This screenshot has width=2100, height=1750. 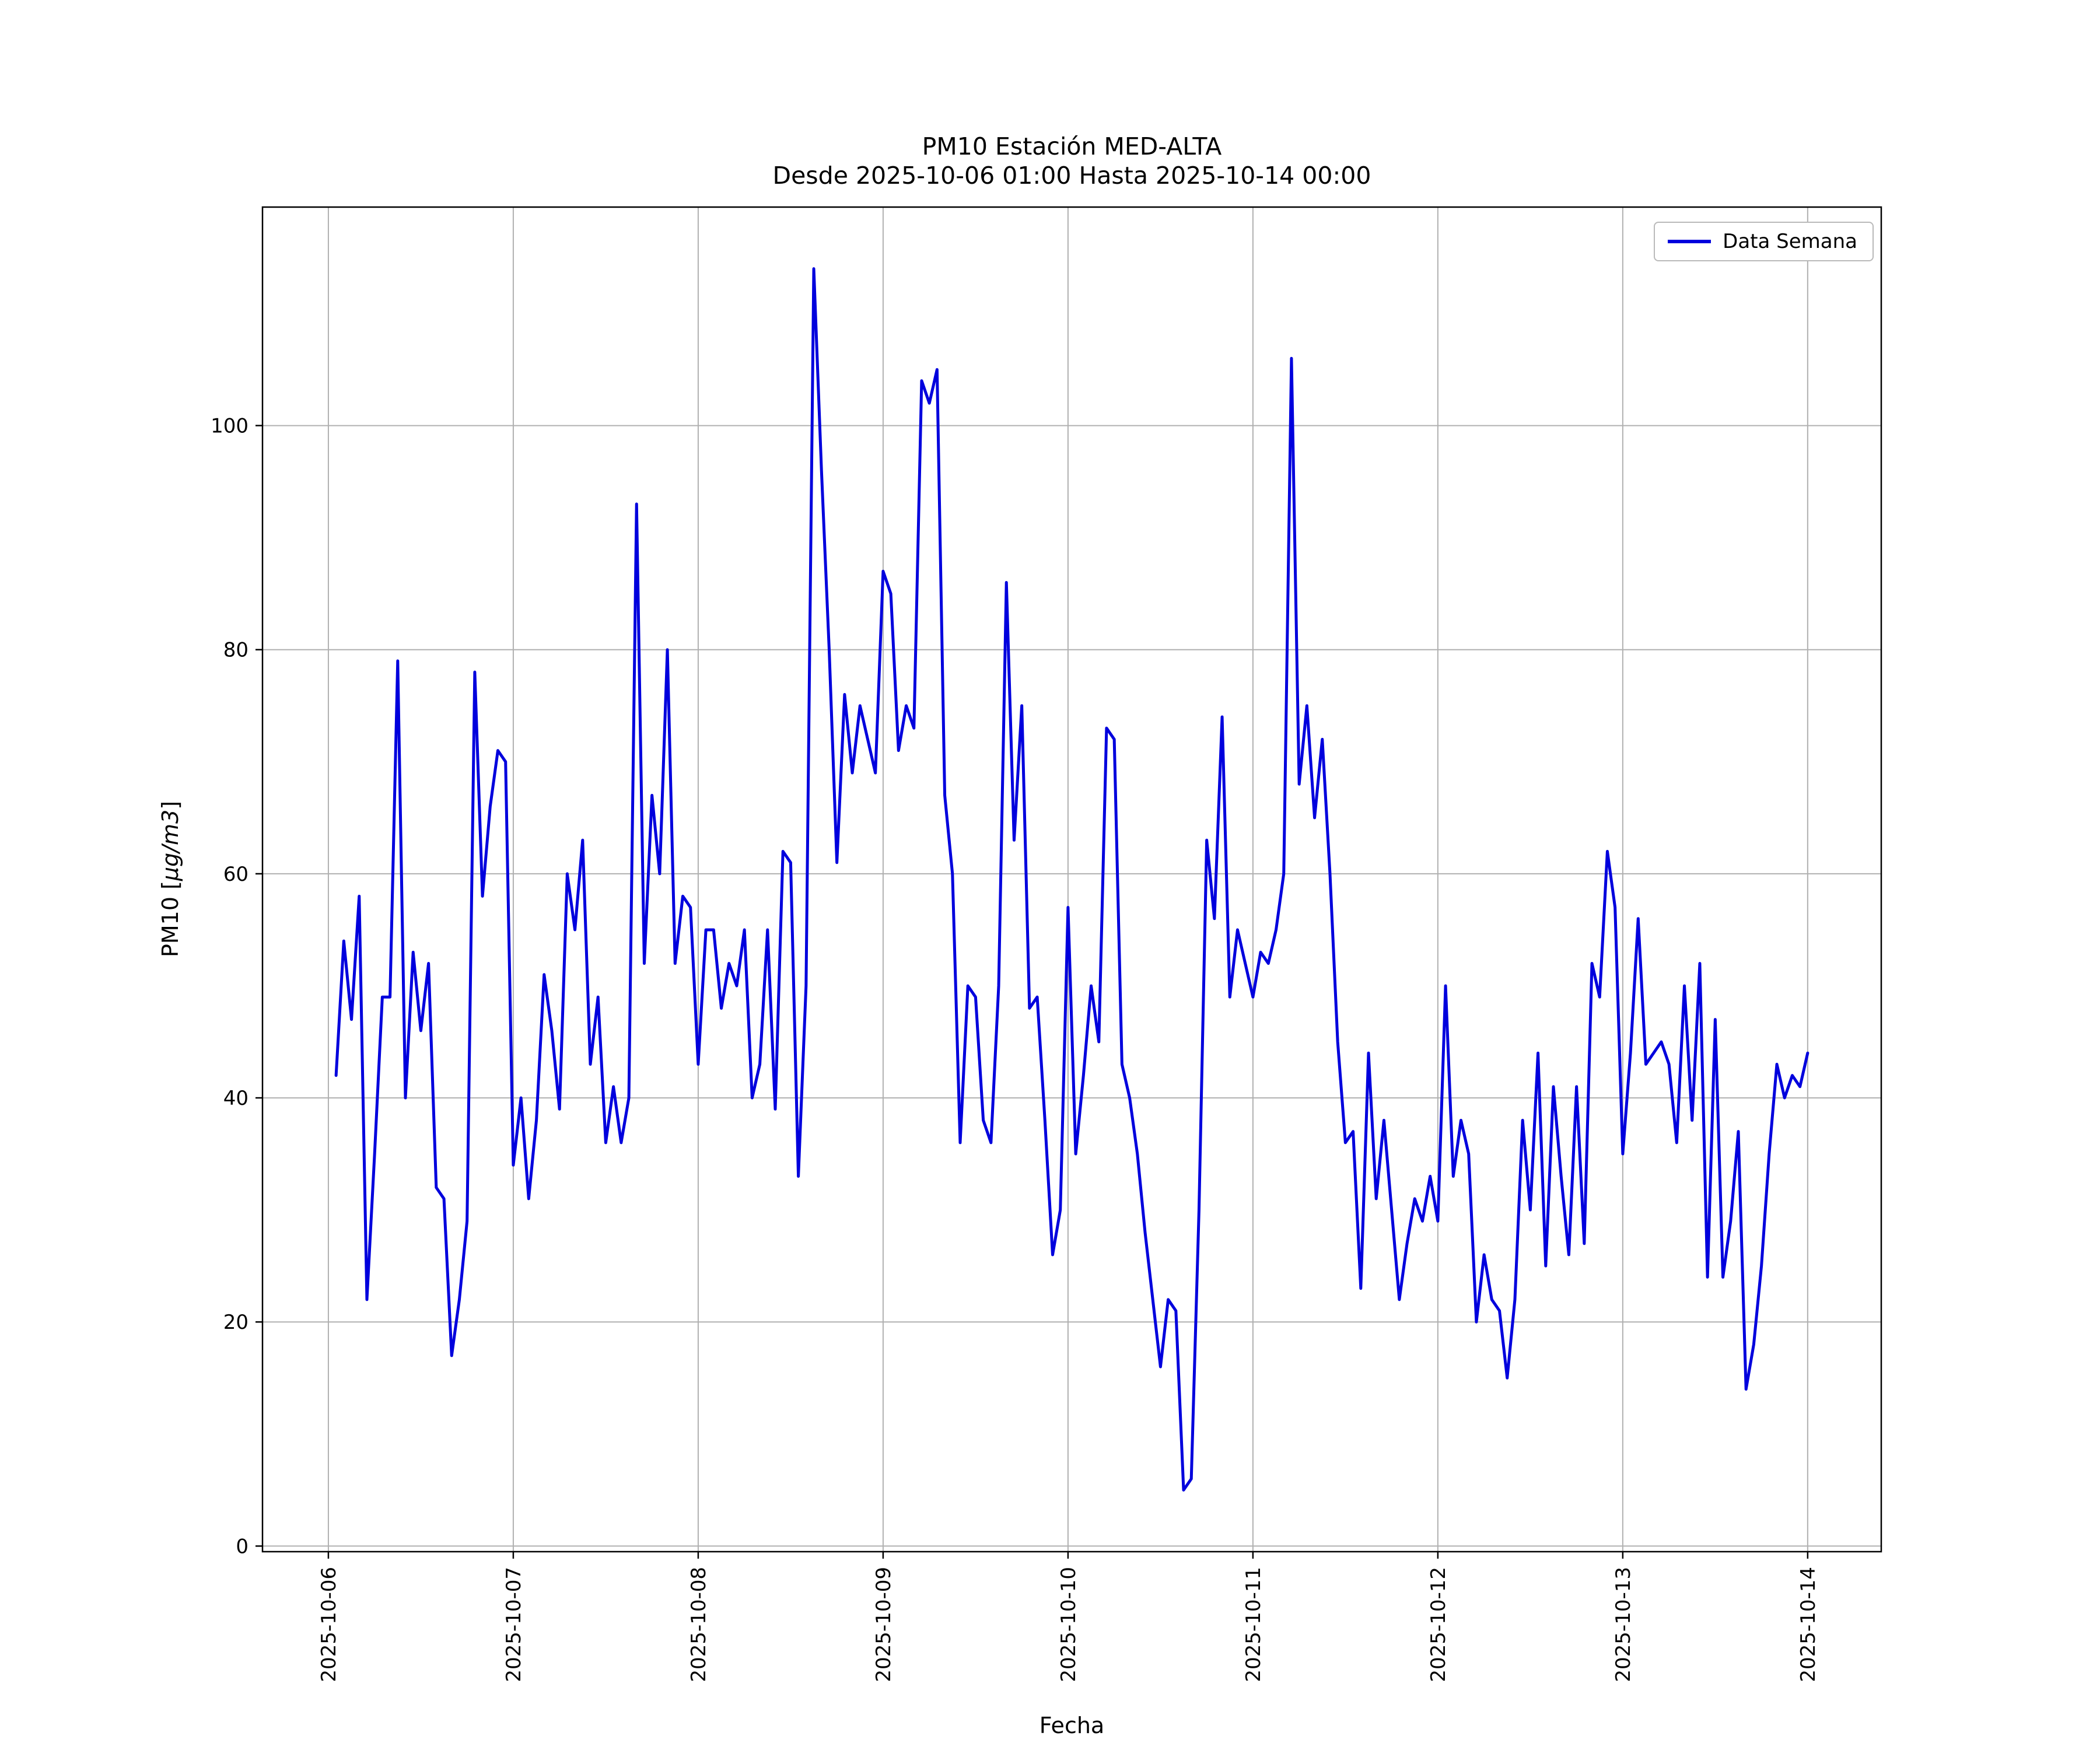 I want to click on y-tick-label: 60, so click(x=236, y=874).